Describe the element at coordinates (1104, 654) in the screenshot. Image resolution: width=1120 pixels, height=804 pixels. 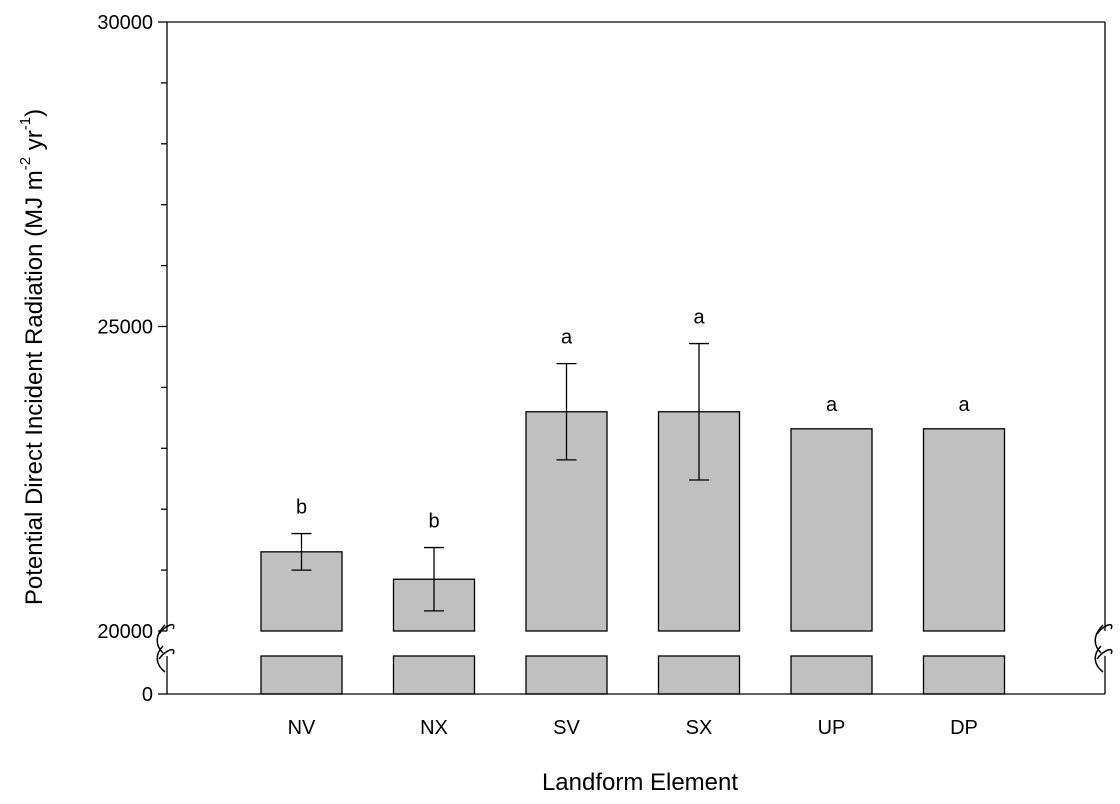
I see `axis-break-right-lower` at that location.